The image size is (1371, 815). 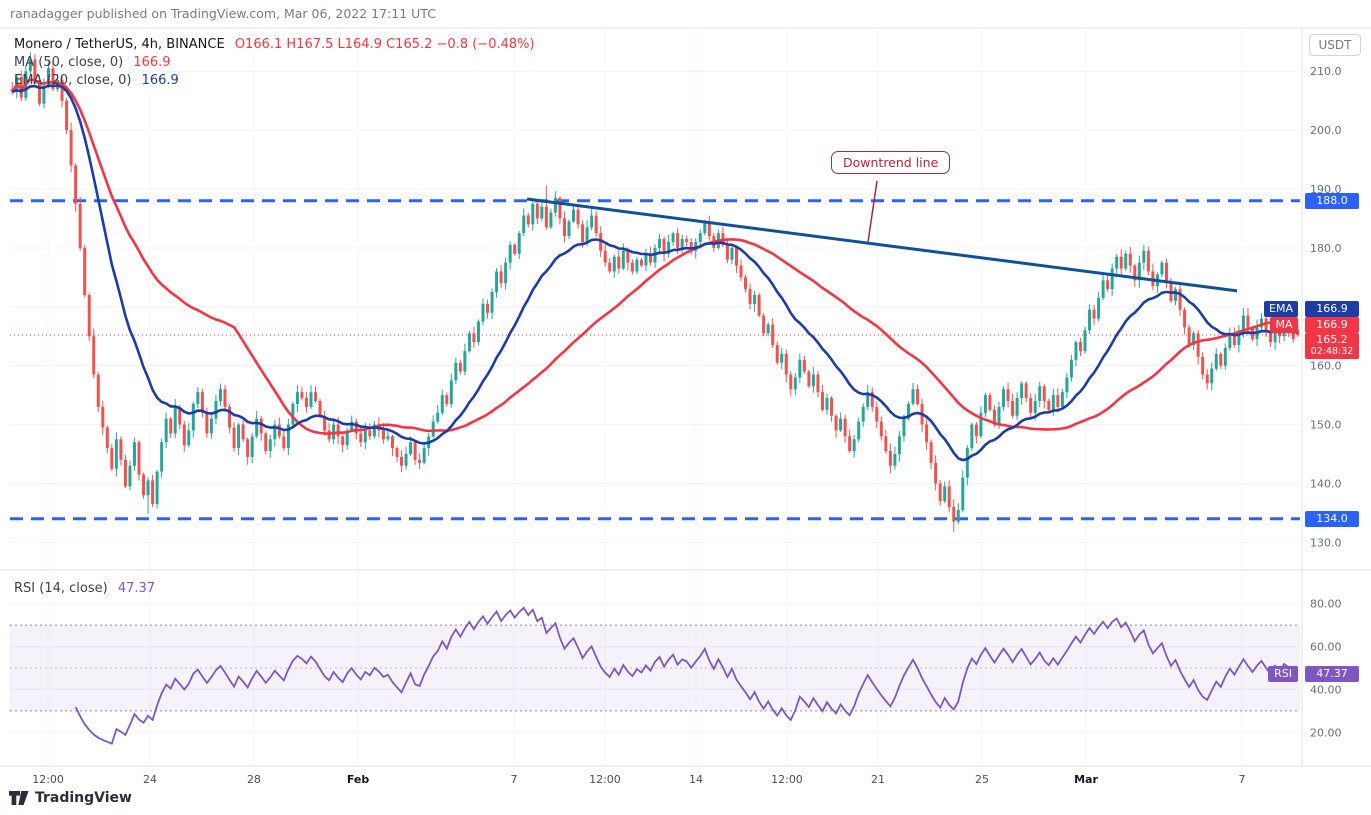 What do you see at coordinates (1326, 542) in the screenshot?
I see `svg-text: 130.0` at bounding box center [1326, 542].